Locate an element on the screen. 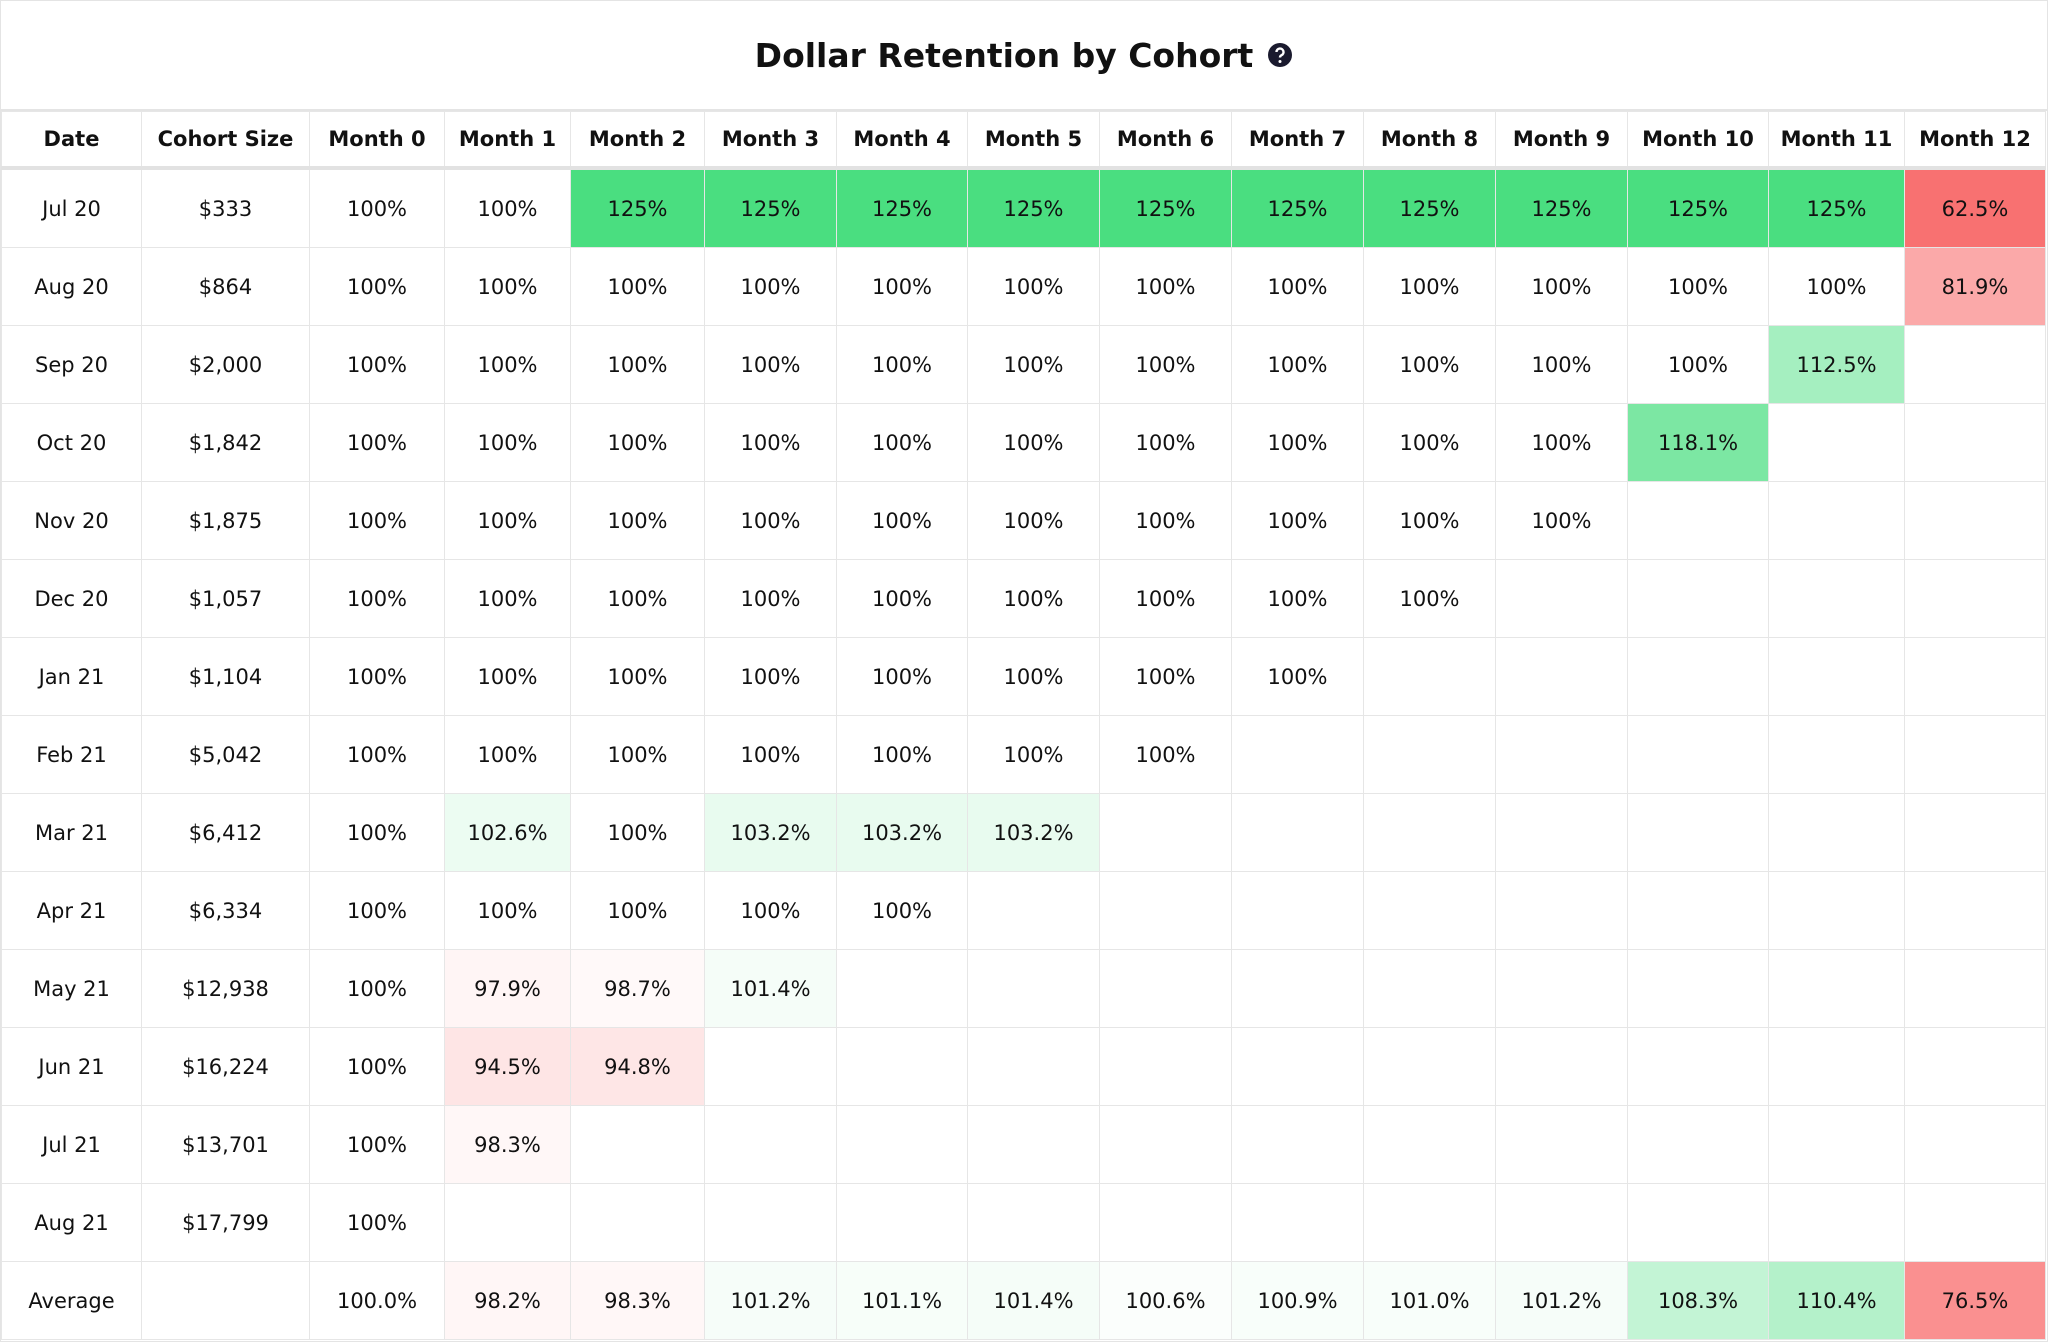  column-header: Month 5 is located at coordinates (1033, 140).